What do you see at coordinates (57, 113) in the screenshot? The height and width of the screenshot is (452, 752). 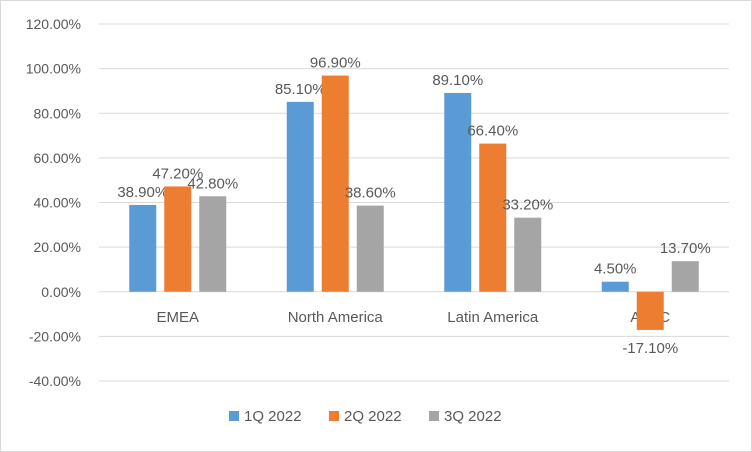 I see `y-tick-label: 80.00%` at bounding box center [57, 113].